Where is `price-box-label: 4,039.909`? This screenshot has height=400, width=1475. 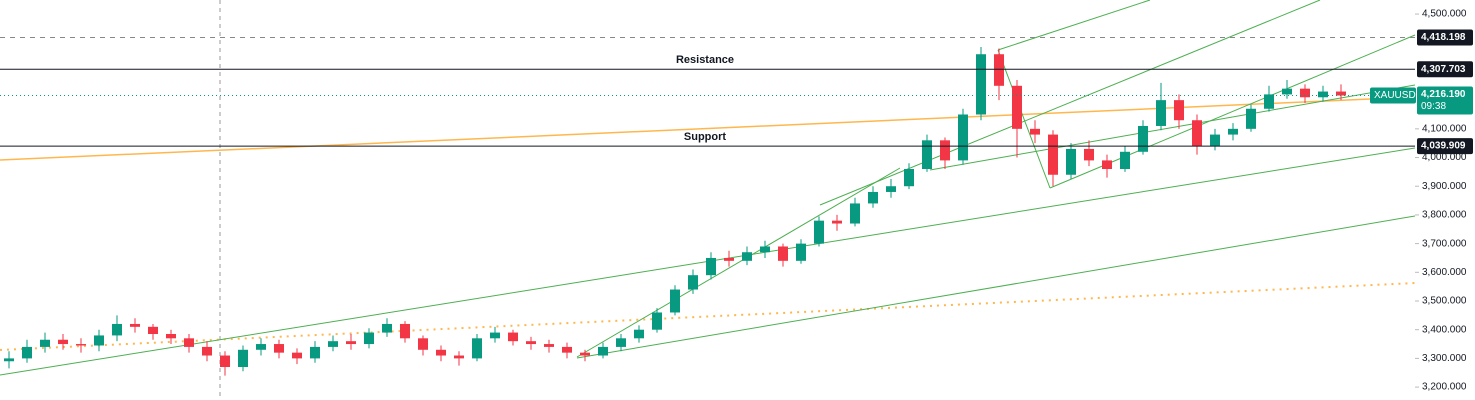
price-box-label: 4,039.909 is located at coordinates (1443, 146).